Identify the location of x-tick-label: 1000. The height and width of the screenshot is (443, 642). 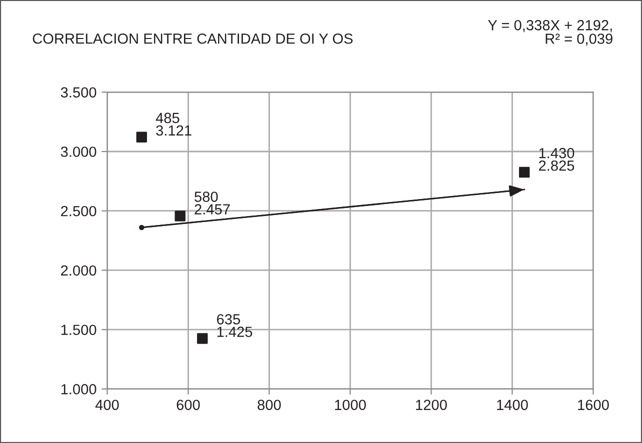
(350, 405).